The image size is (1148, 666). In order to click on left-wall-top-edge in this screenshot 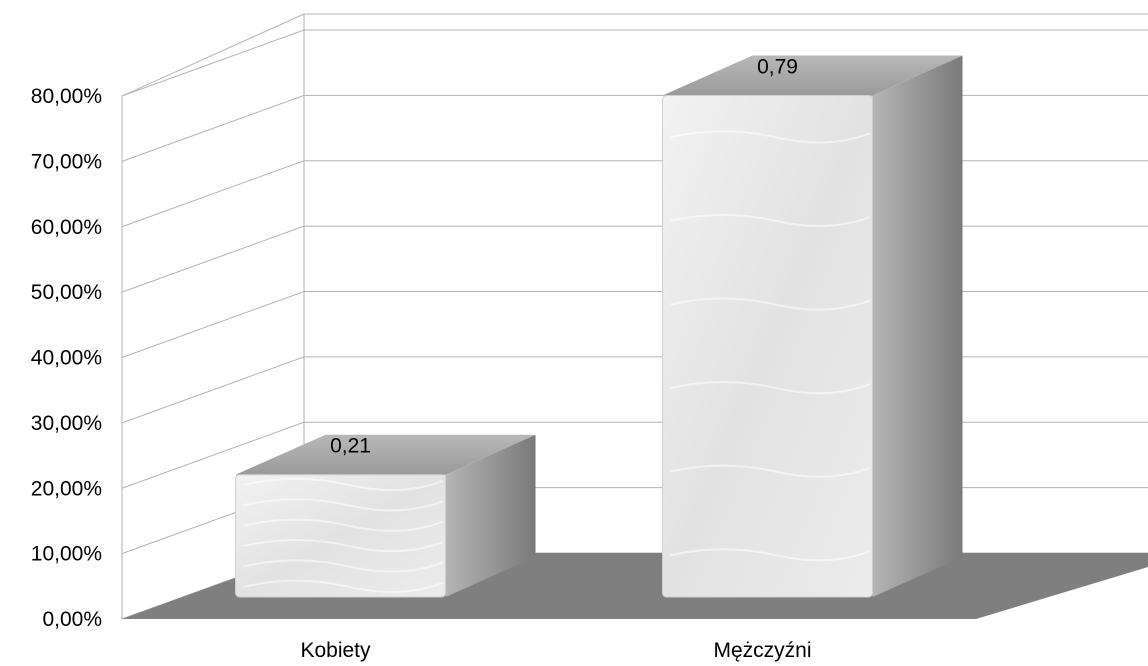, I will do `click(213, 55)`.